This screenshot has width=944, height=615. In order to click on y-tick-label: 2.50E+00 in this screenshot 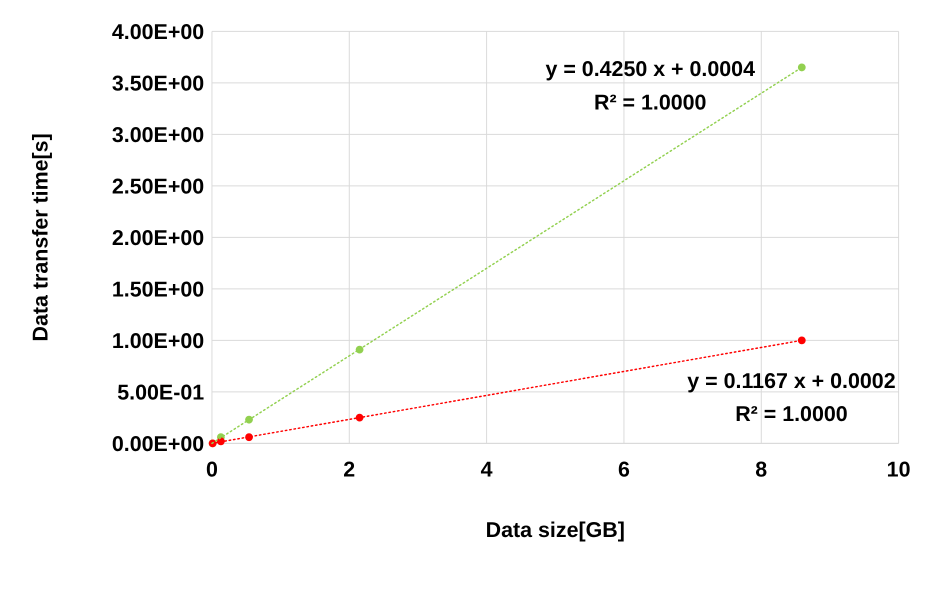, I will do `click(158, 186)`.